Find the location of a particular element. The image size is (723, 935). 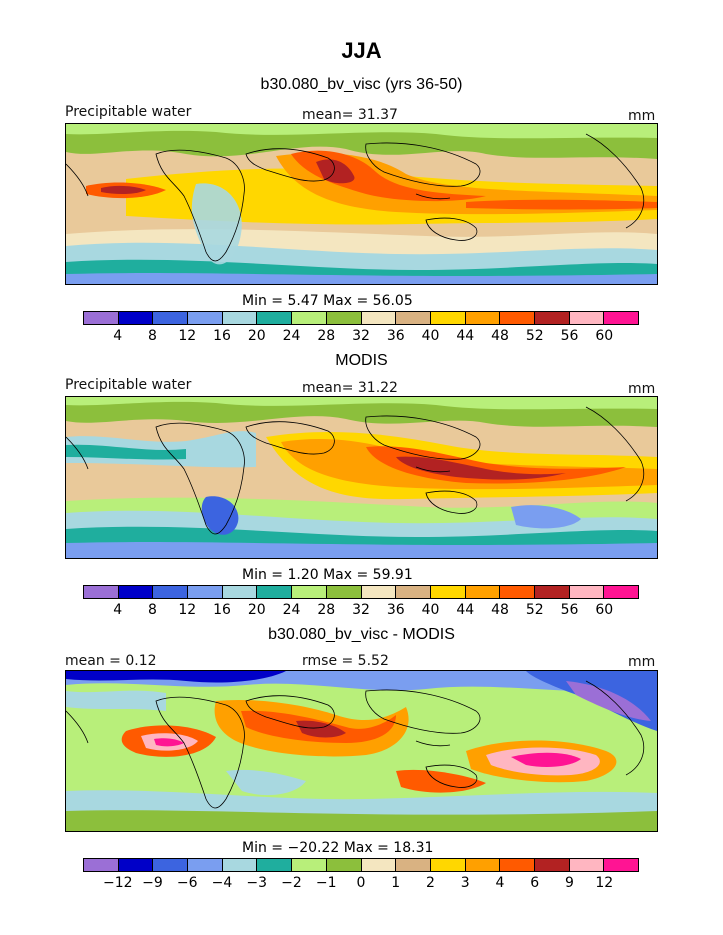

colorbar-tick: 1 is located at coordinates (396, 883).